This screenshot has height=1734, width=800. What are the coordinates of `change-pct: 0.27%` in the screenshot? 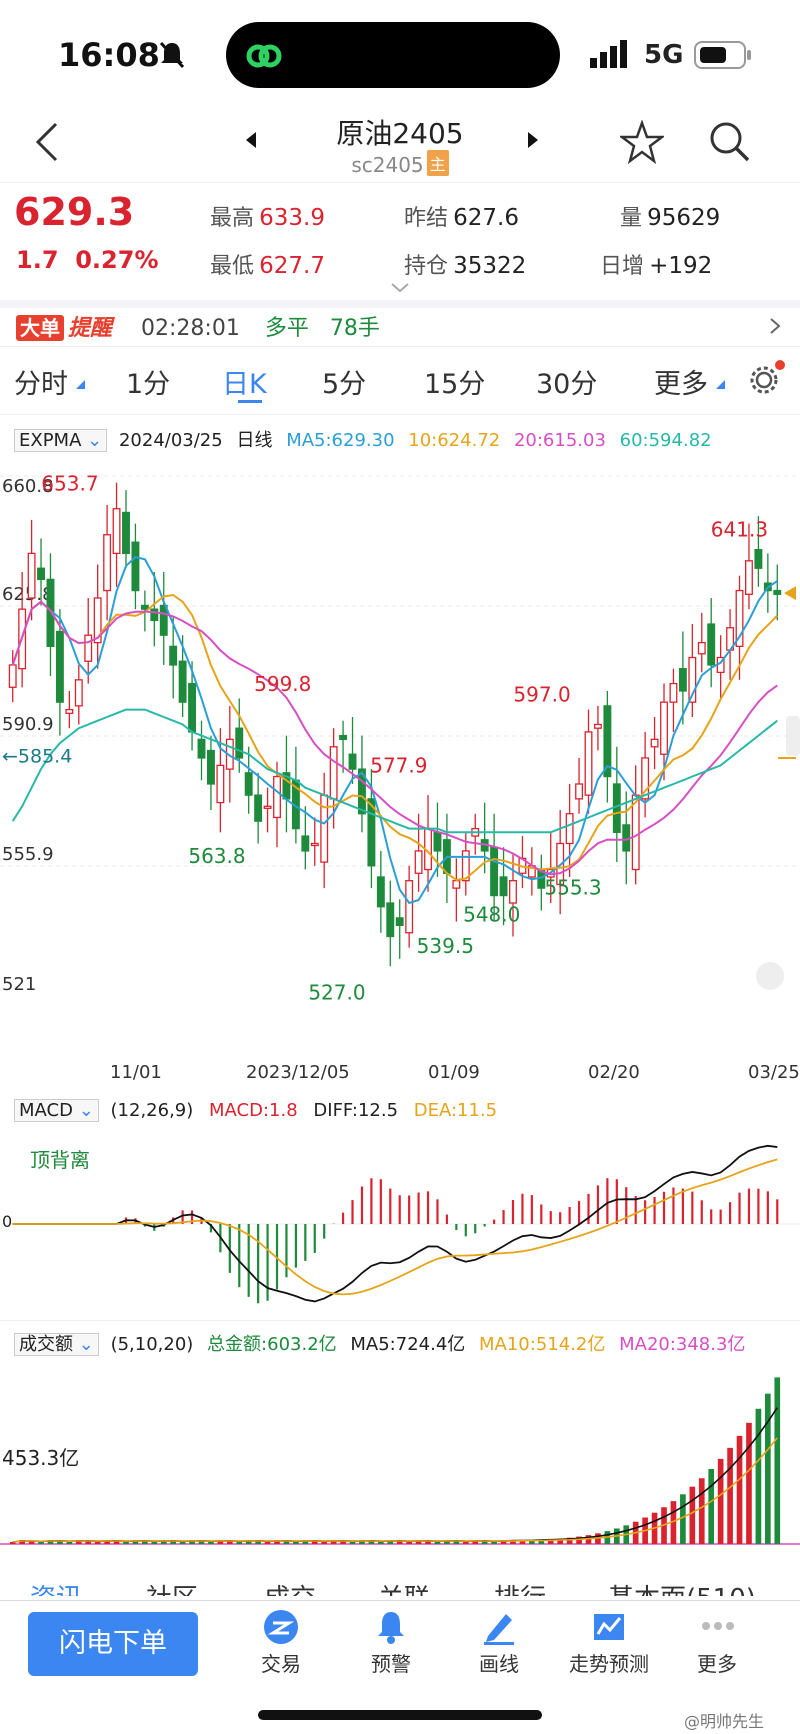 It's located at (117, 260).